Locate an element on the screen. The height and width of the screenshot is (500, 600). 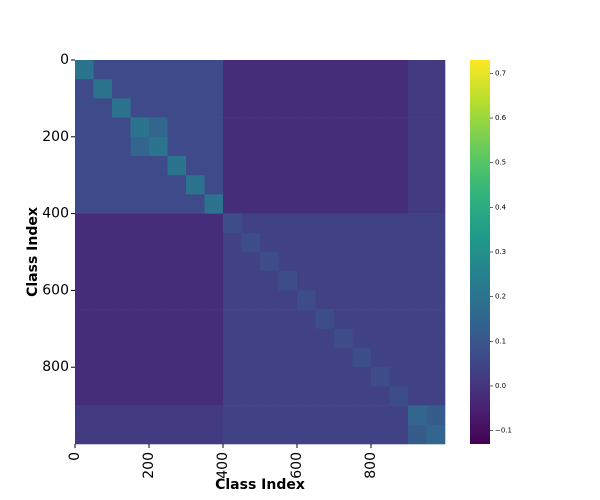
x-tick-label: 800 is located at coordinates (371, 465).